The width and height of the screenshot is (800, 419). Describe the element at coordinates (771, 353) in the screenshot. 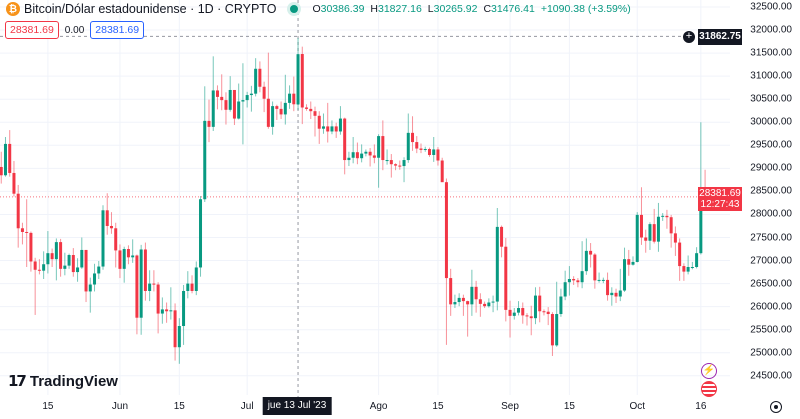

I see `price-tick-label: 25000.00` at that location.